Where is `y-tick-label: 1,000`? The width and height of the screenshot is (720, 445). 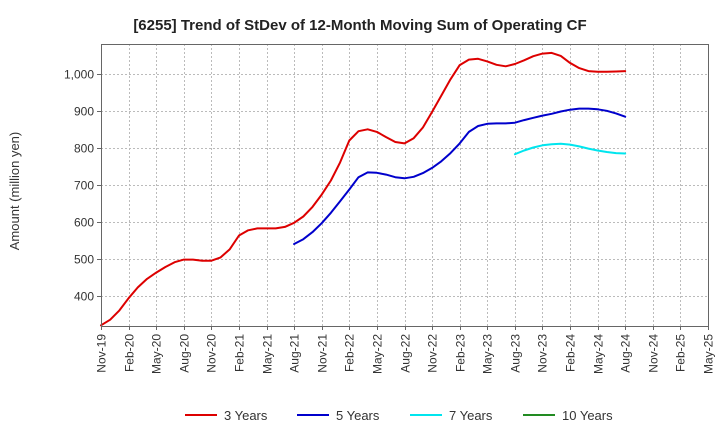 y-tick-label: 1,000 is located at coordinates (79, 75).